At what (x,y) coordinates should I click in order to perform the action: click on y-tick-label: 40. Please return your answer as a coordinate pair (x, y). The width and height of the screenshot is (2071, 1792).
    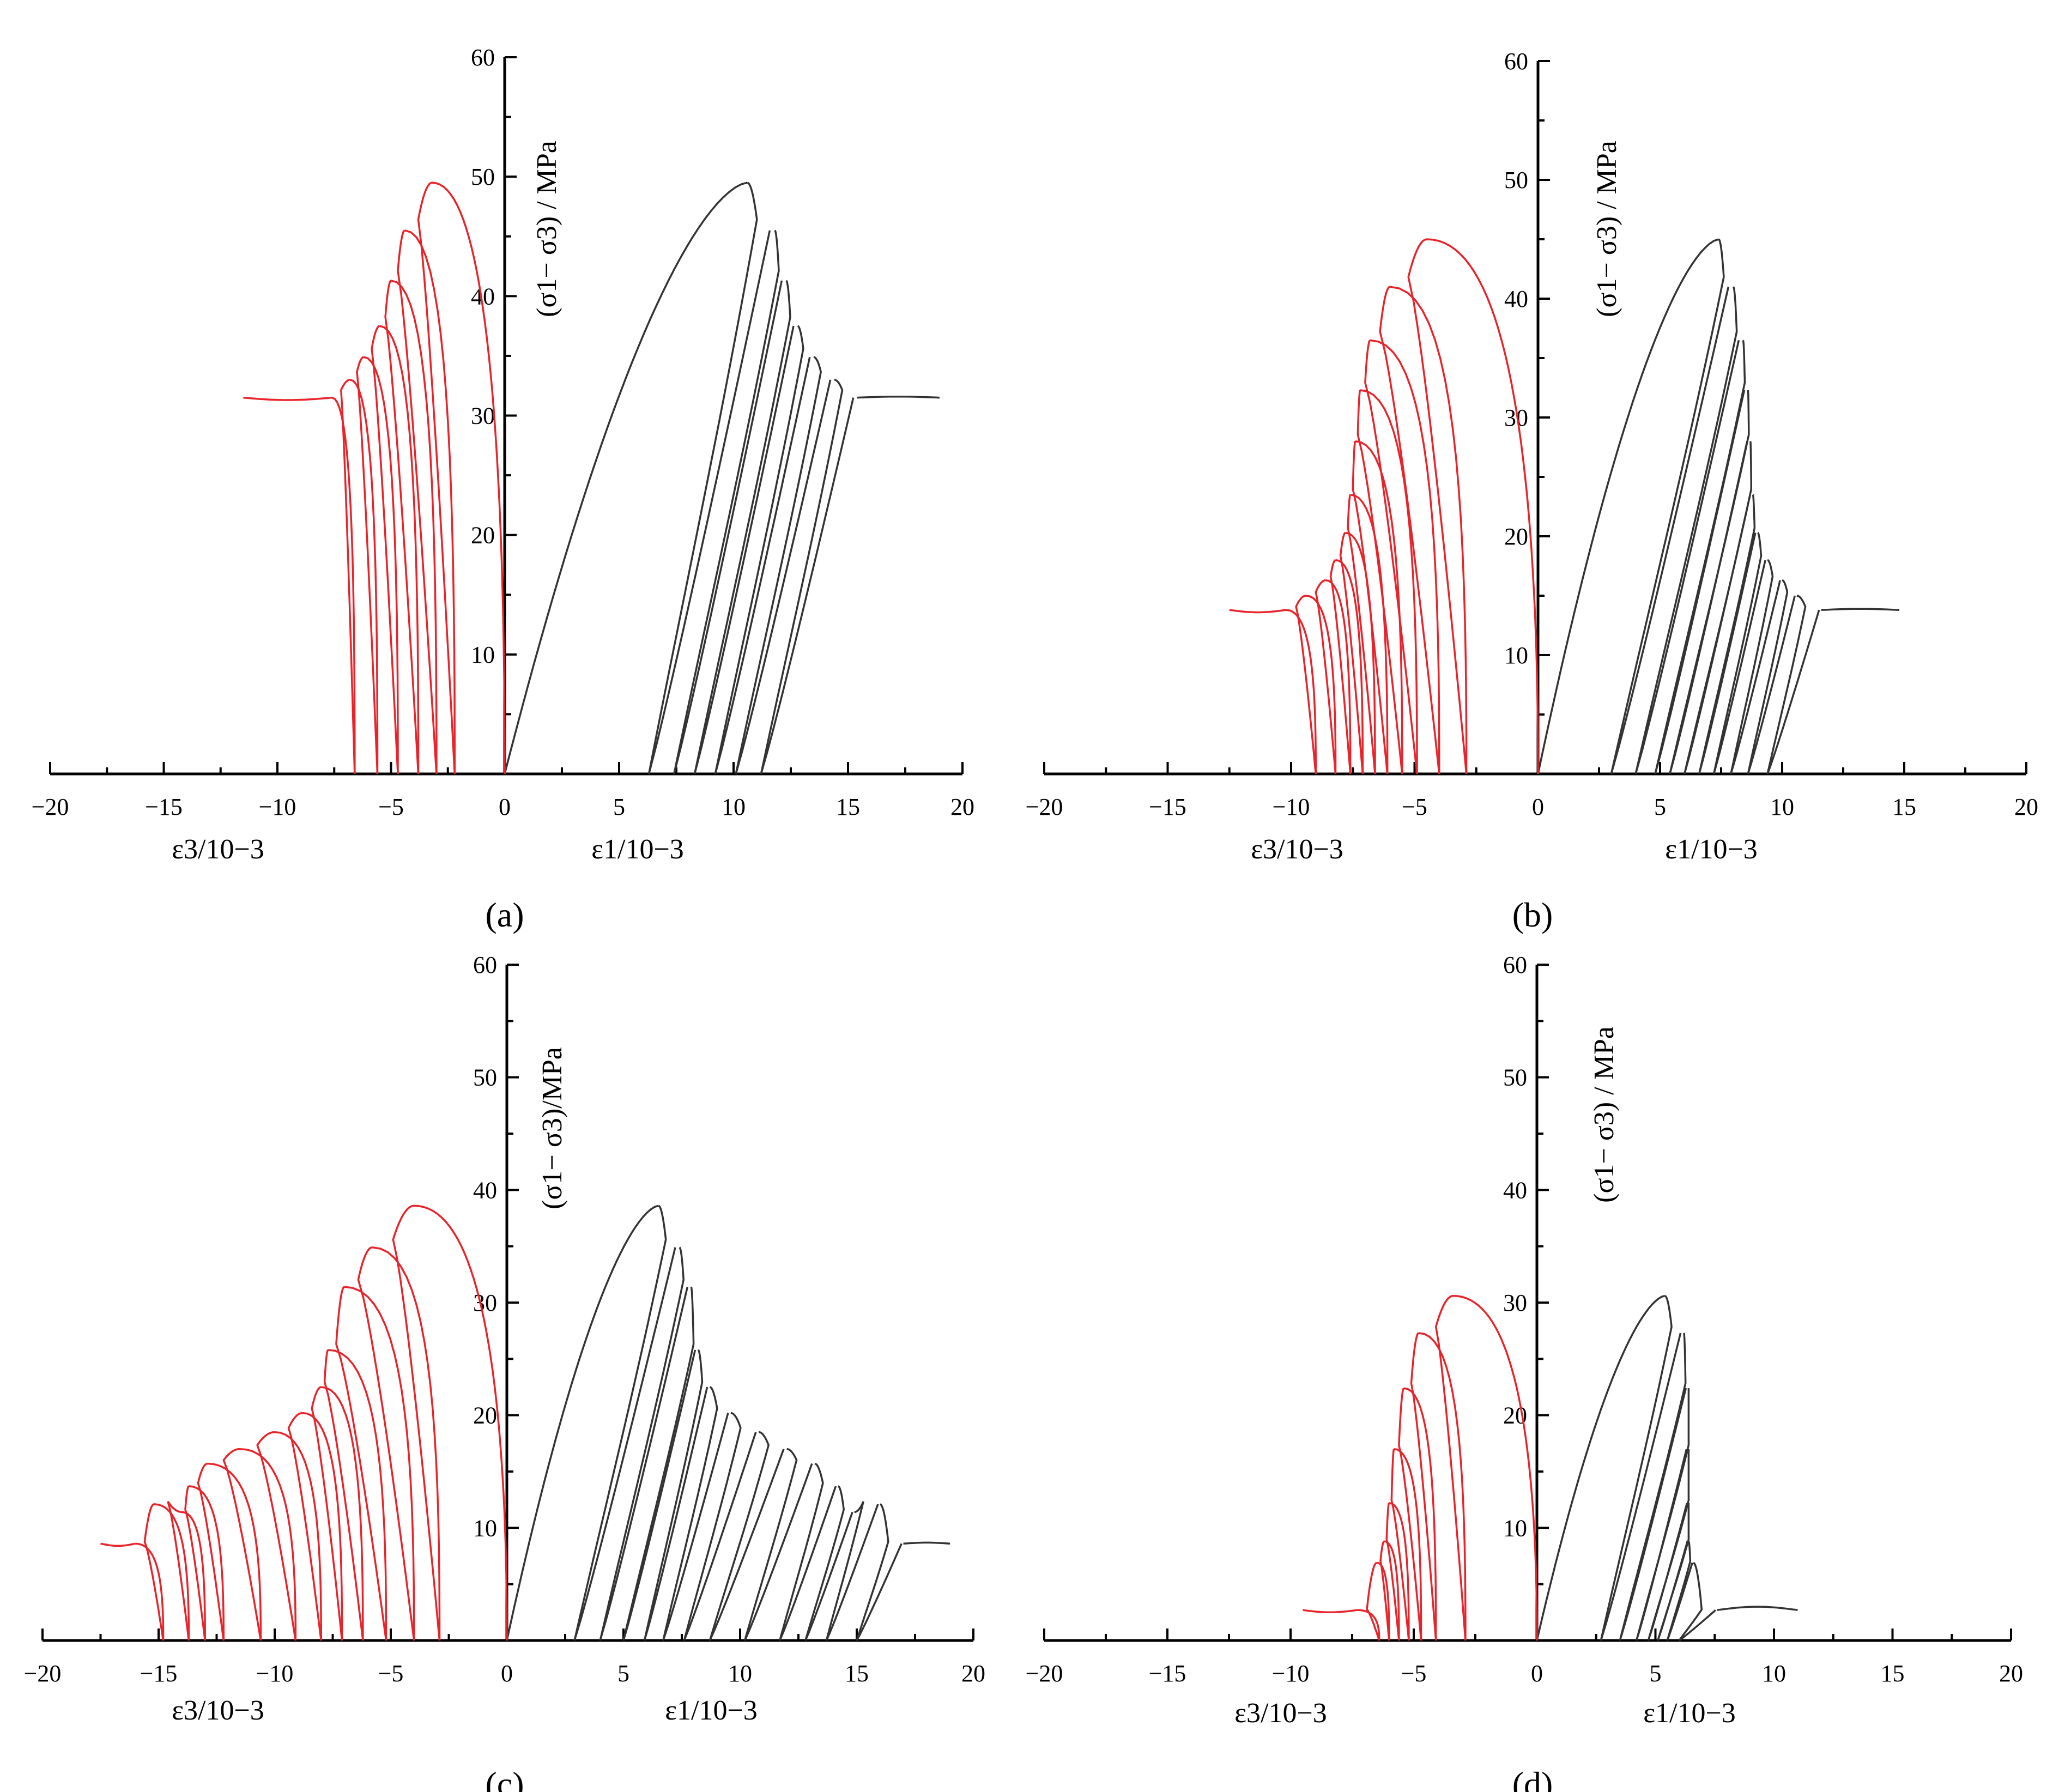
    Looking at the image, I should click on (1515, 1190).